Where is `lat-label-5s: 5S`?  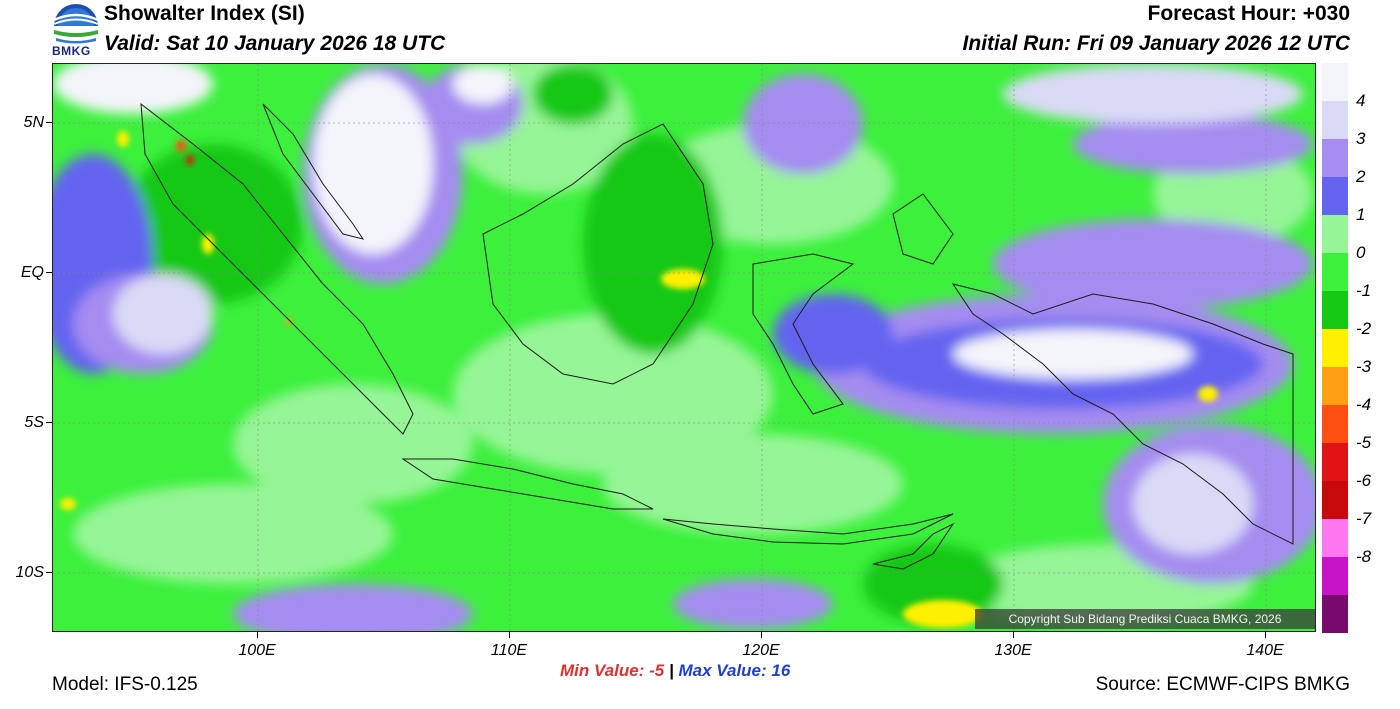 lat-label-5s: 5S is located at coordinates (34, 422).